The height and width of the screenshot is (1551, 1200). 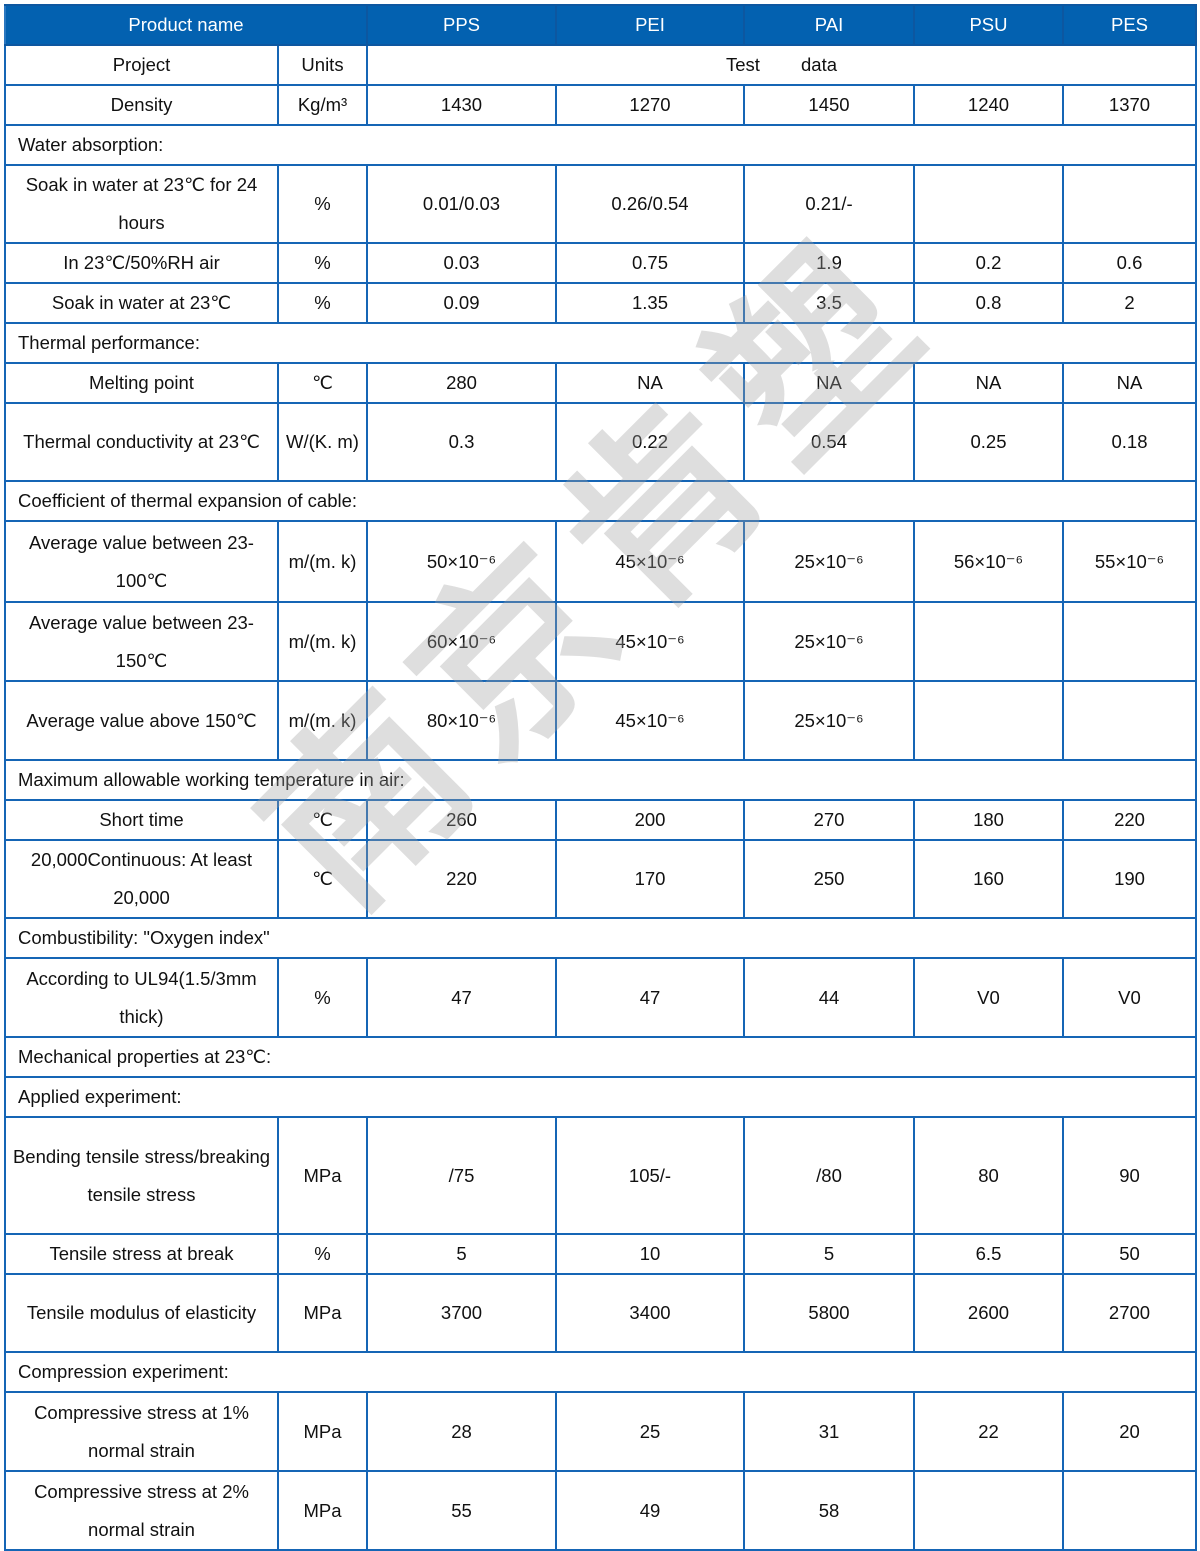 I want to click on value-pps: 47, so click(x=461, y=997).